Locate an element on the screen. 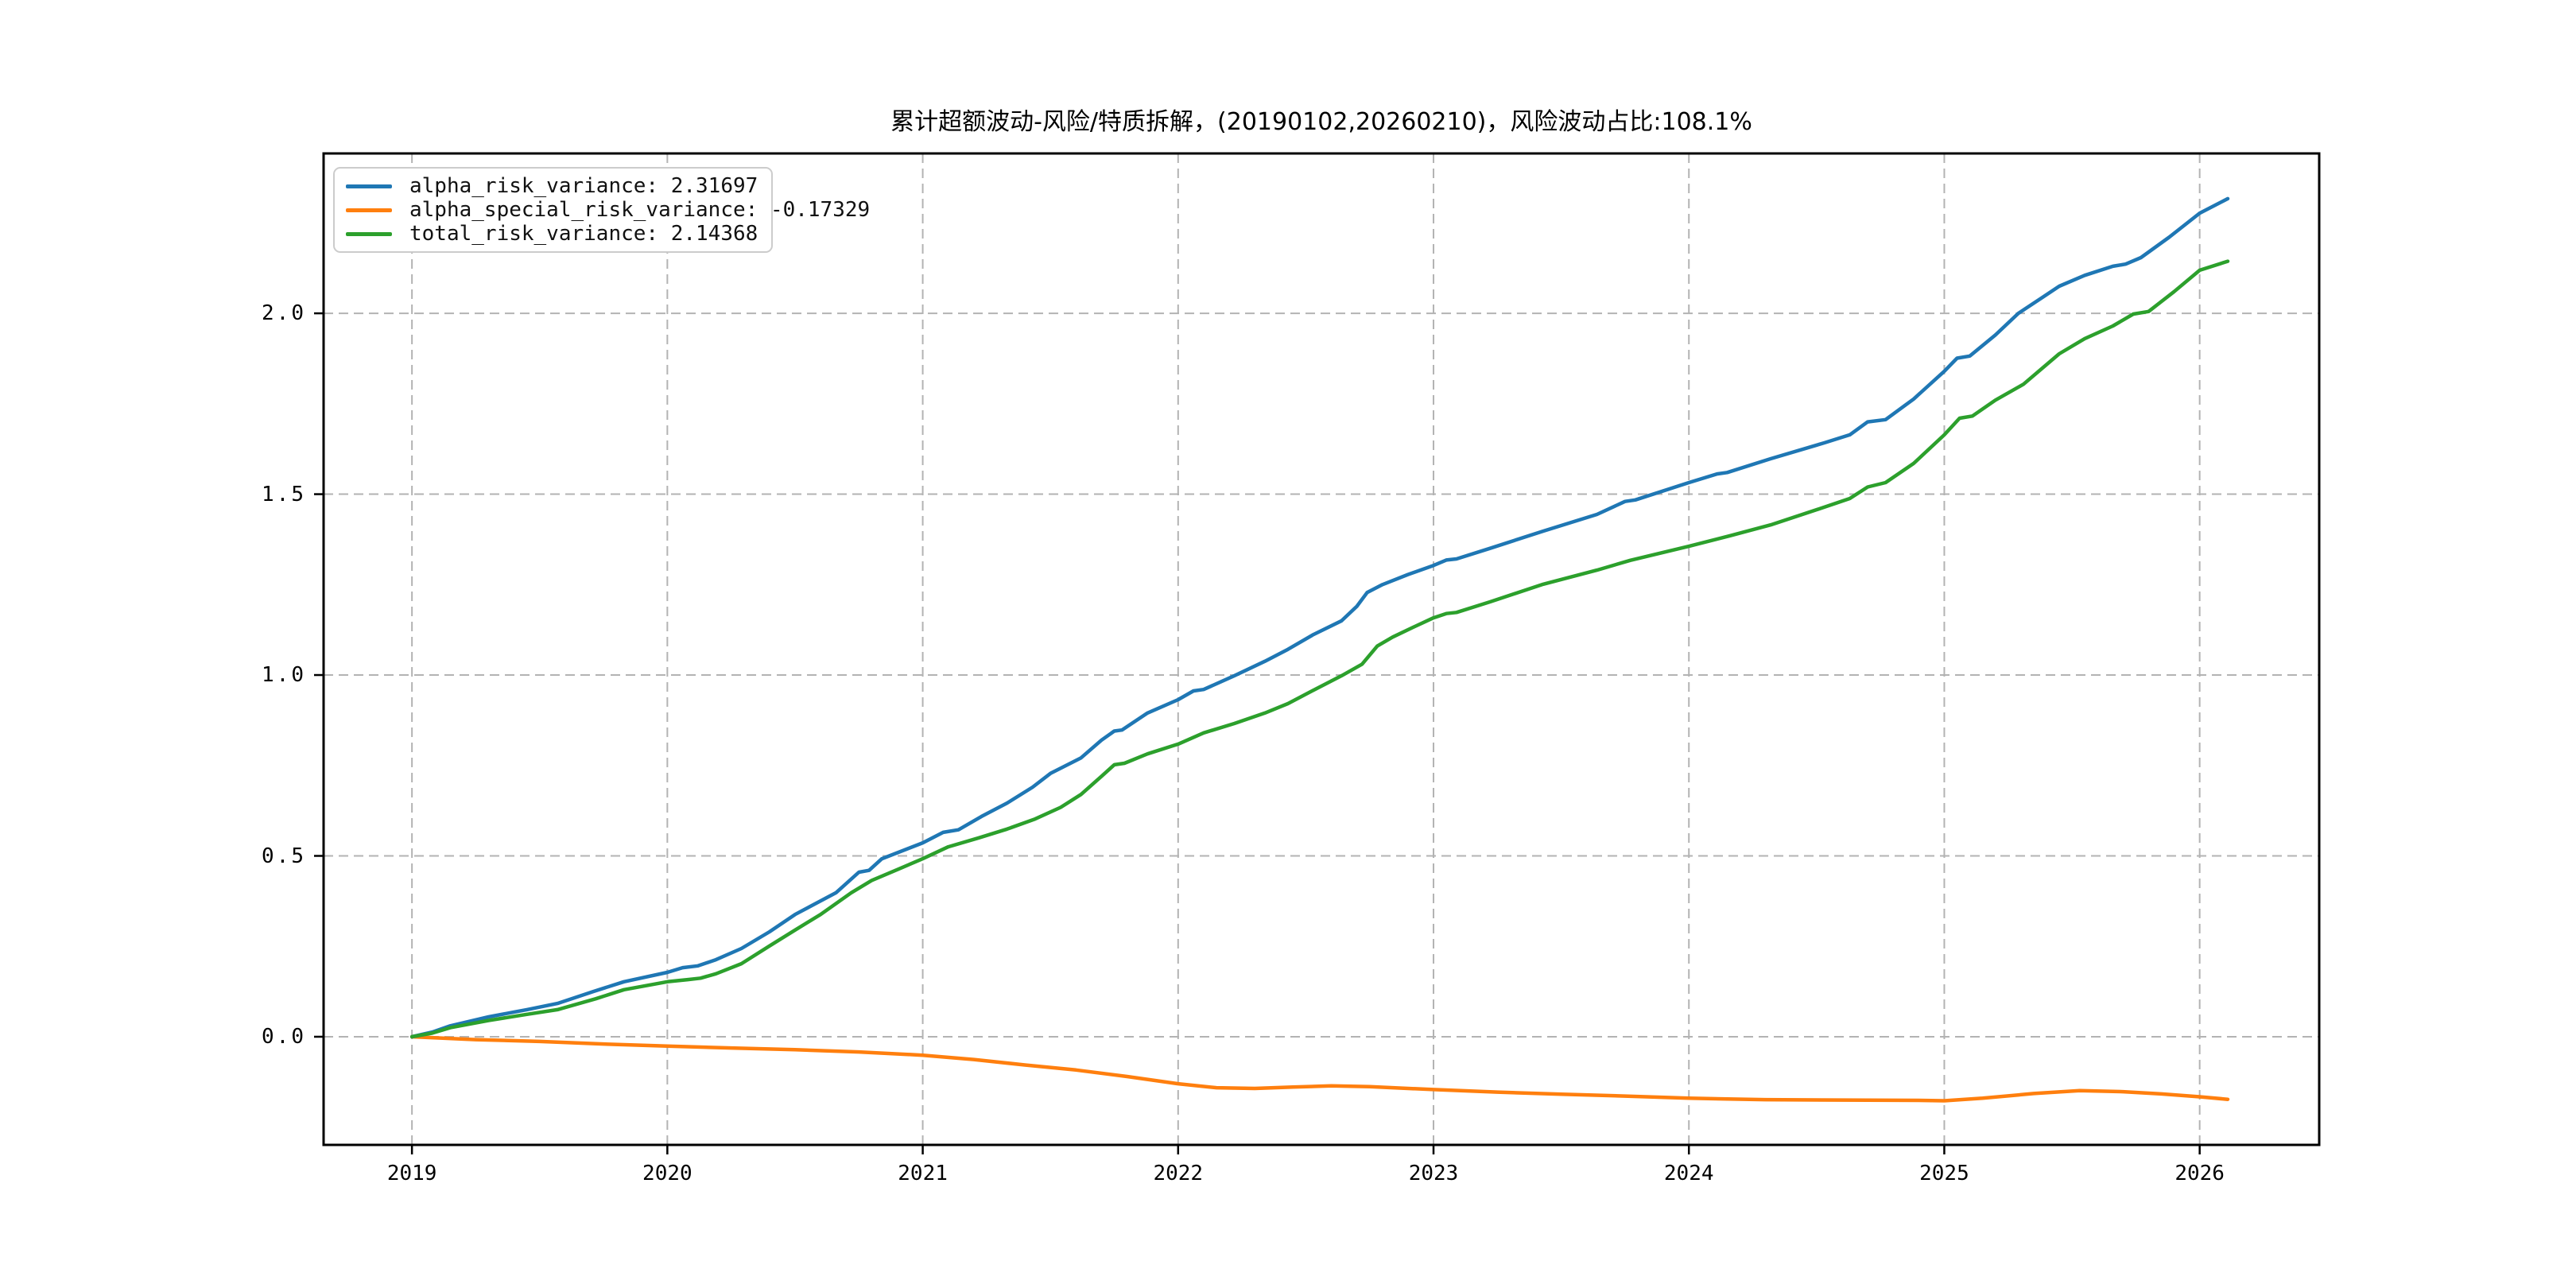  legend-item-total-risk-variance: total_risk_variance: 2.14368 is located at coordinates (552, 234).